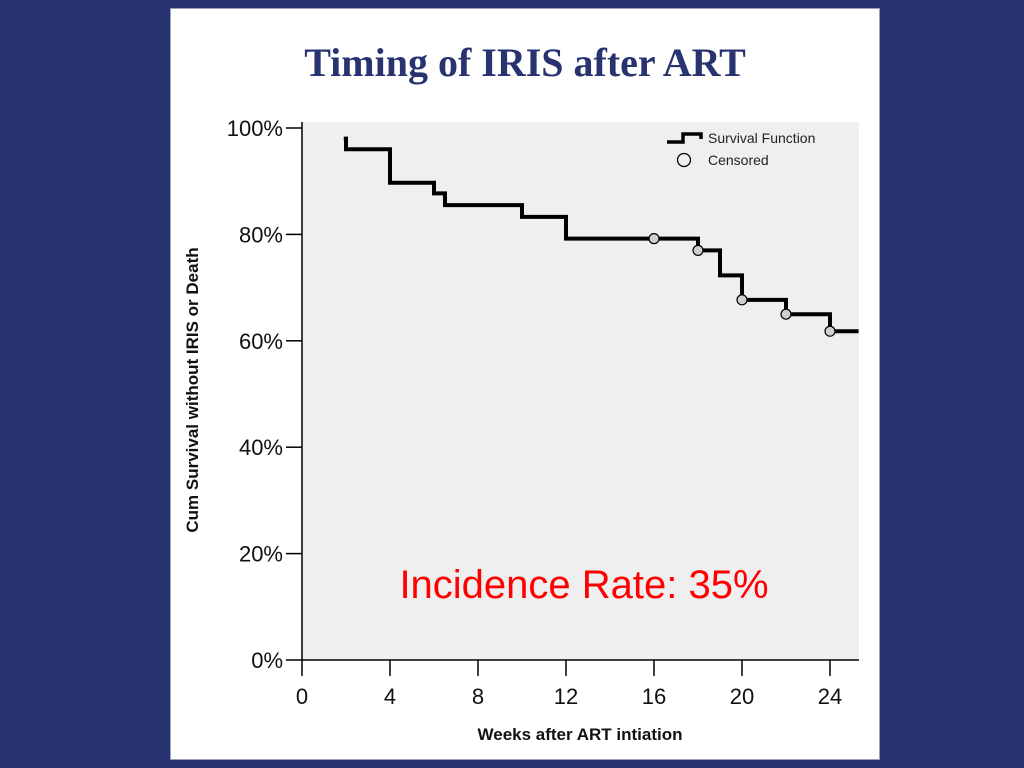  I want to click on y-tick-label: 0%, so click(267, 660).